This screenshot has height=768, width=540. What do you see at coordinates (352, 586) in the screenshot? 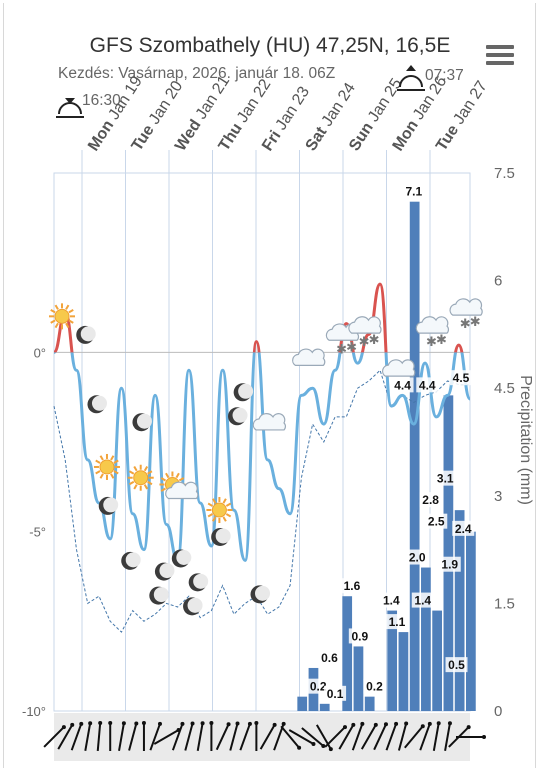
I see `precip-label: 1.6` at bounding box center [352, 586].